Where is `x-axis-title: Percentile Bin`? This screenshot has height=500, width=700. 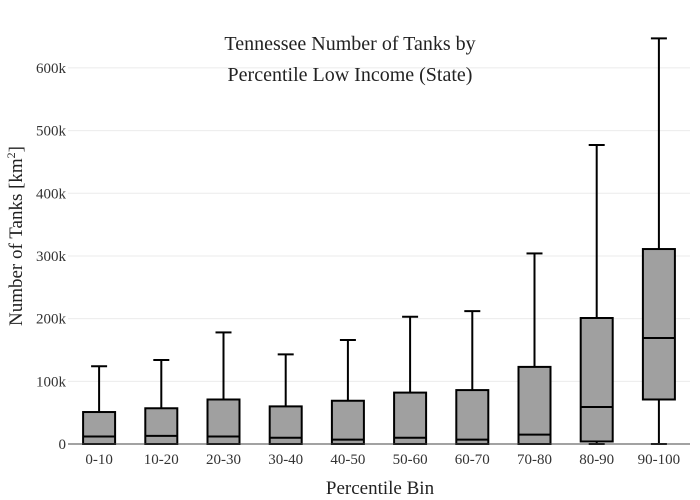 x-axis-title: Percentile Bin is located at coordinates (380, 488).